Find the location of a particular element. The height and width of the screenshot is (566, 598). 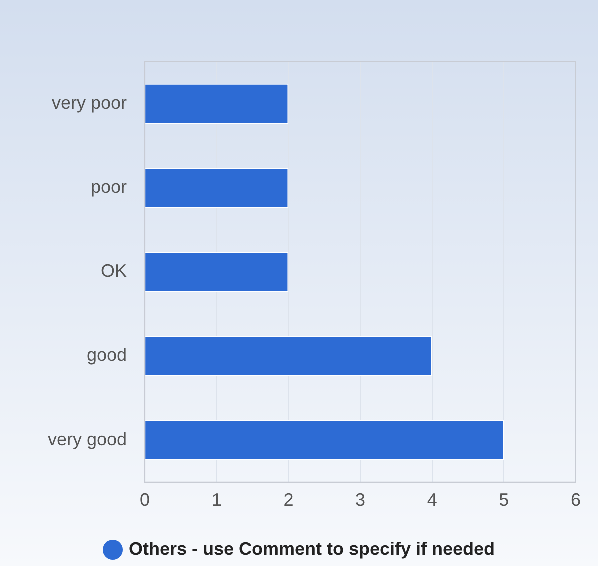

x-tick-label: 5 is located at coordinates (504, 500).